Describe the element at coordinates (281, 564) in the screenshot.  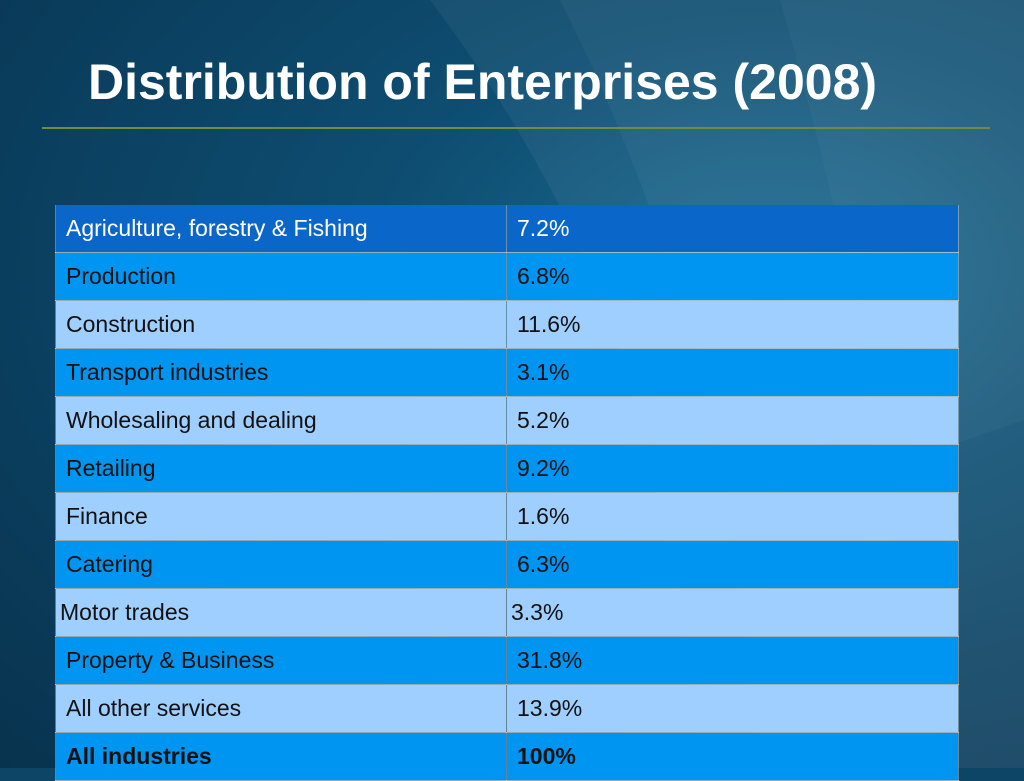
I see `industry-cell: Catering` at that location.